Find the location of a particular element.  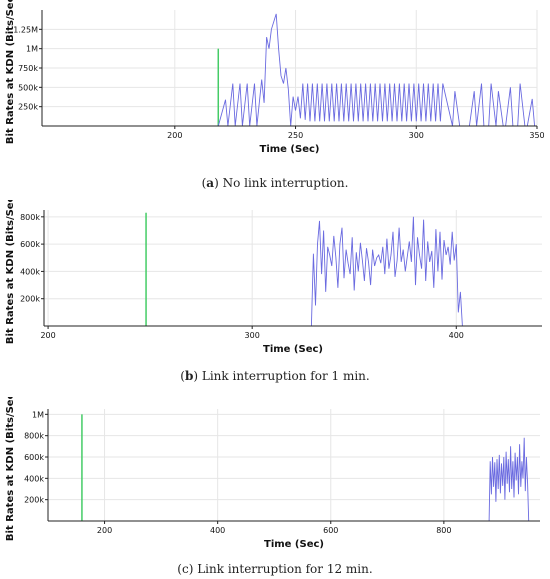

x-tick-label: 800 is located at coordinates (443, 530).